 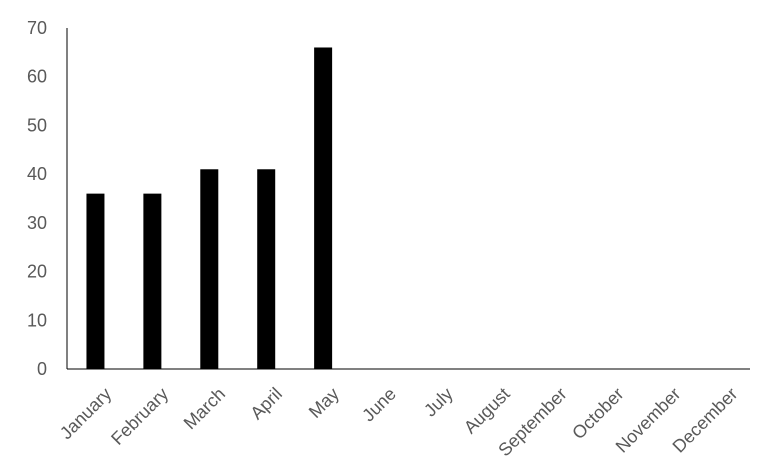 I want to click on x-tick-label: August, so click(x=487, y=411).